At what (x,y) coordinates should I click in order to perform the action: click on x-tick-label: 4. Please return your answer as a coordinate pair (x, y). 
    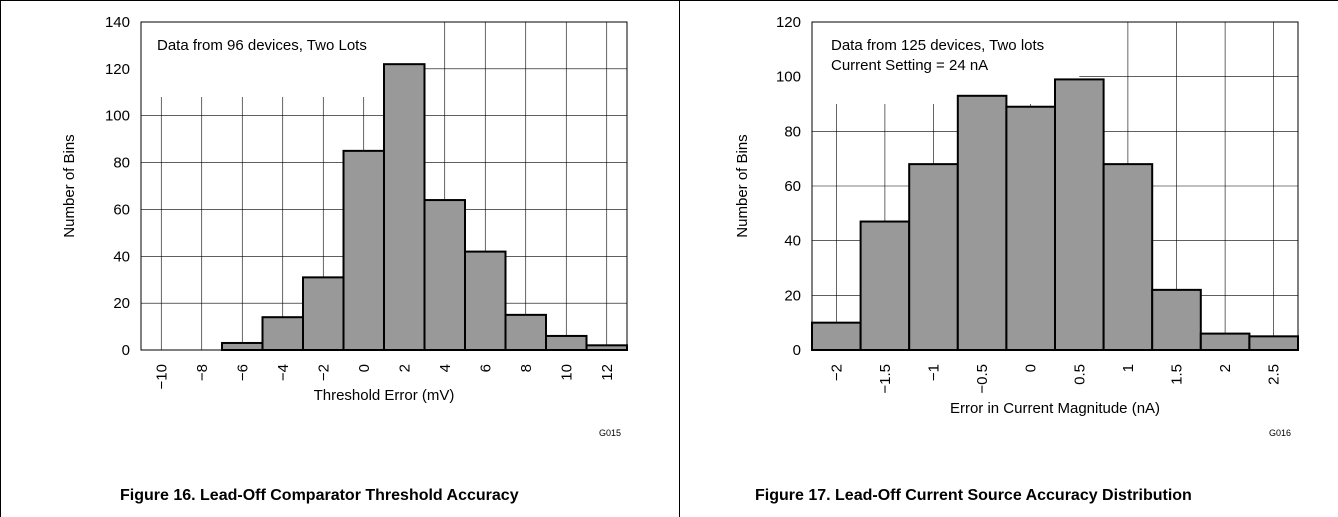
    Looking at the image, I should click on (445, 368).